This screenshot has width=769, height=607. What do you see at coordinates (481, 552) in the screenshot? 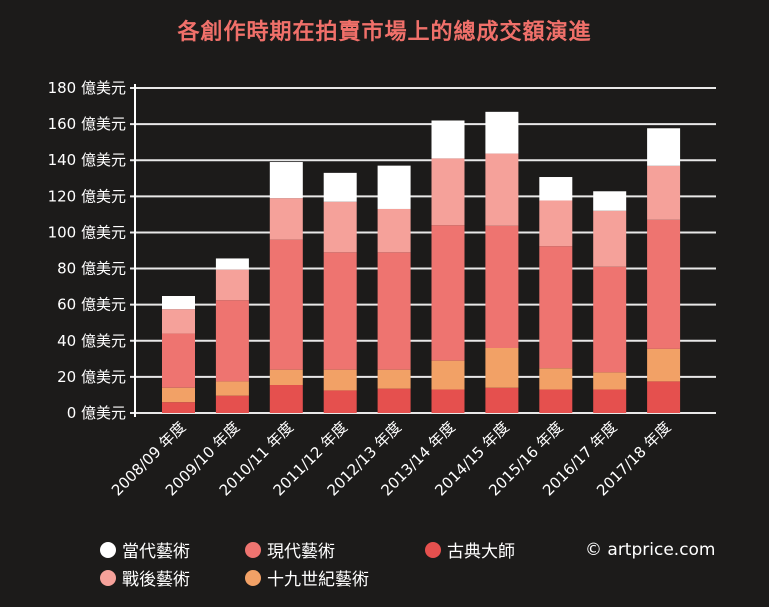
I see `legend-label: 古典大師` at bounding box center [481, 552].